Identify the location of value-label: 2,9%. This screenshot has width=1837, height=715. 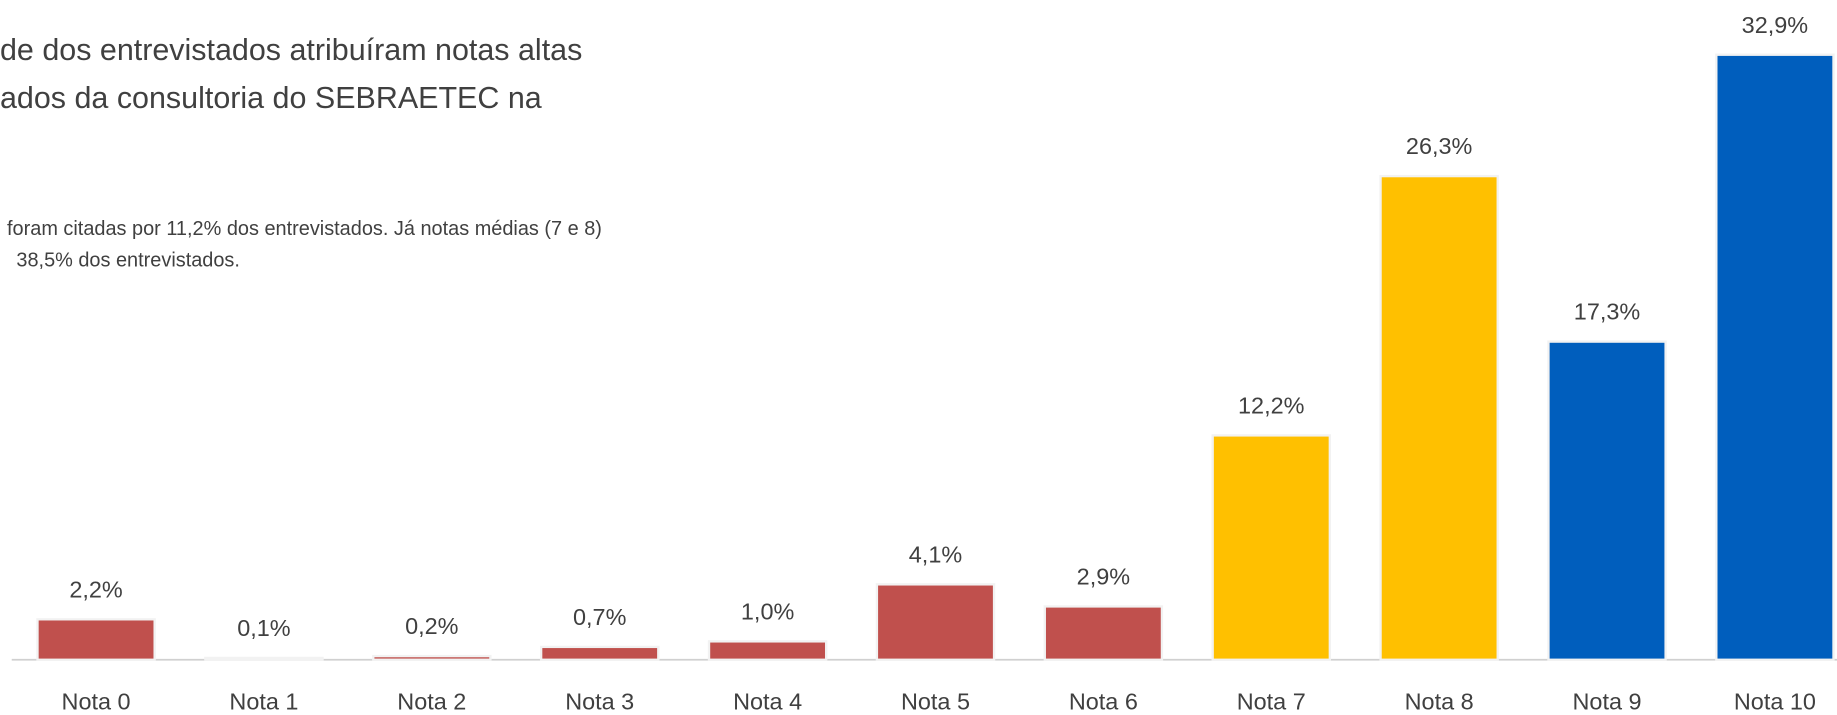
(1103, 577).